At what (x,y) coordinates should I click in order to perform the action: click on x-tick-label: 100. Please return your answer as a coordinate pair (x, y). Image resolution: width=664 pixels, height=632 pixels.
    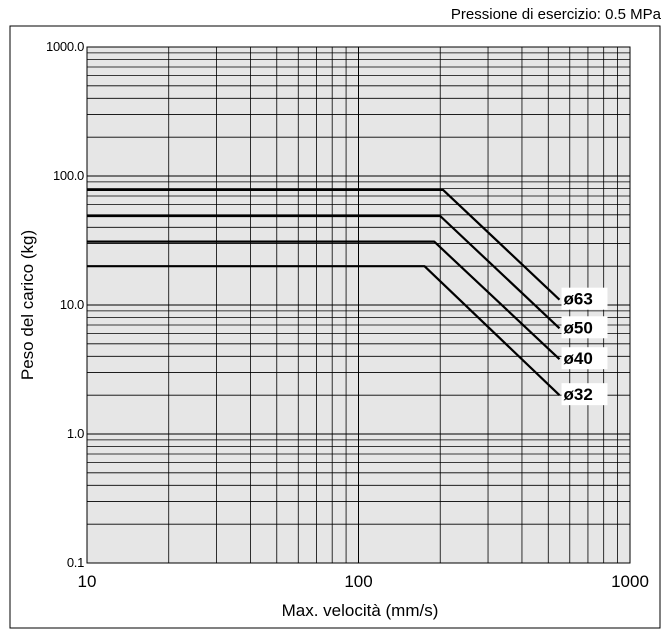
    Looking at the image, I should click on (358, 581).